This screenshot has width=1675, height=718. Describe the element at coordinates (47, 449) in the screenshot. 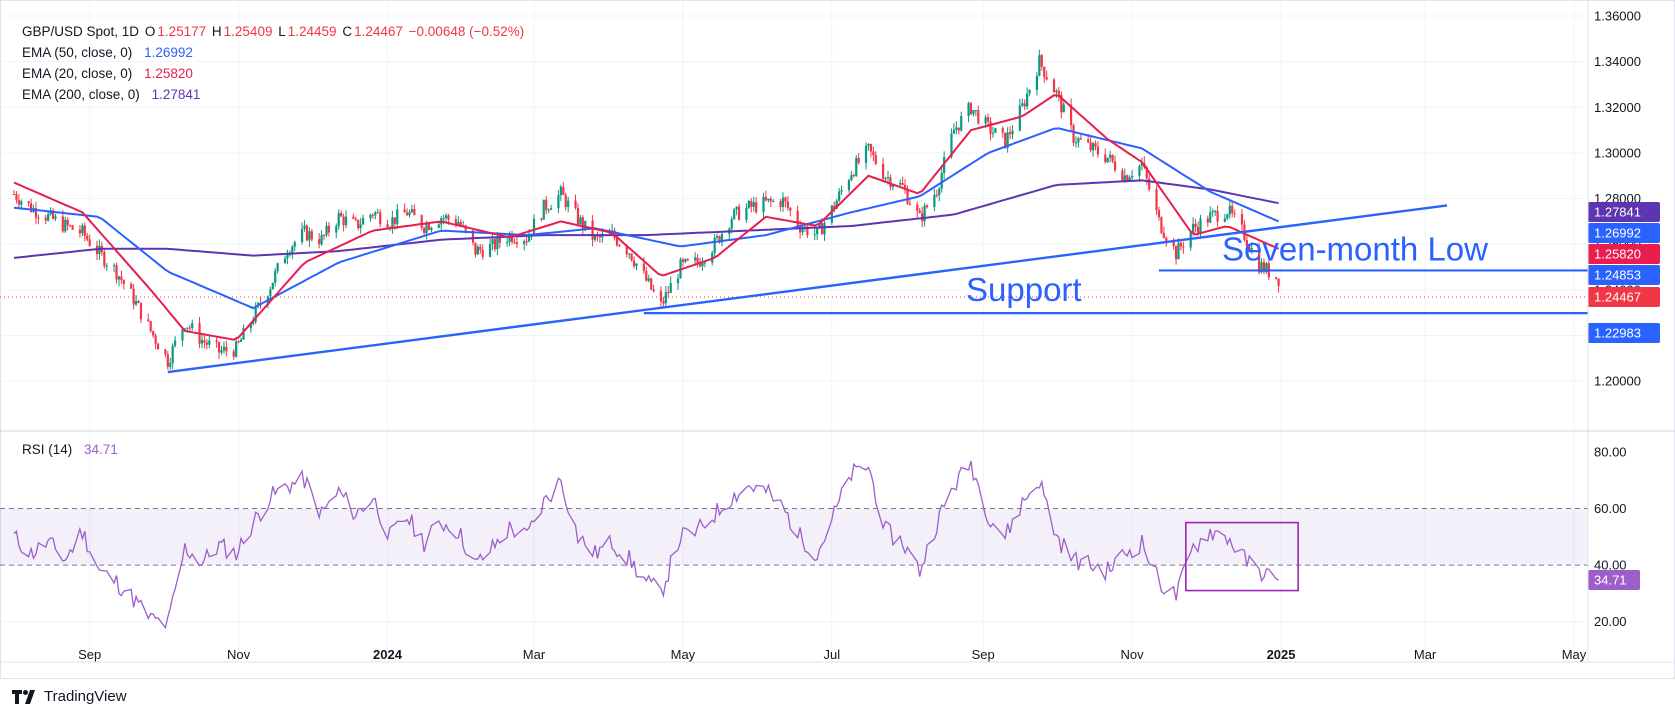

I see `legend-rsi-label: RSI (14)` at that location.